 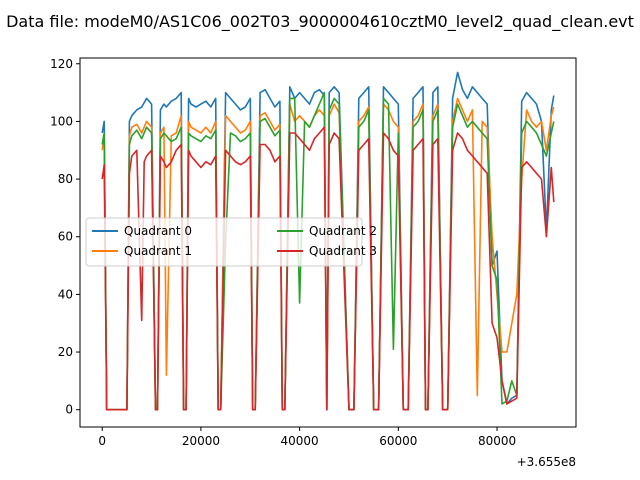 I want to click on y-tick-label: 60, so click(x=65, y=237).